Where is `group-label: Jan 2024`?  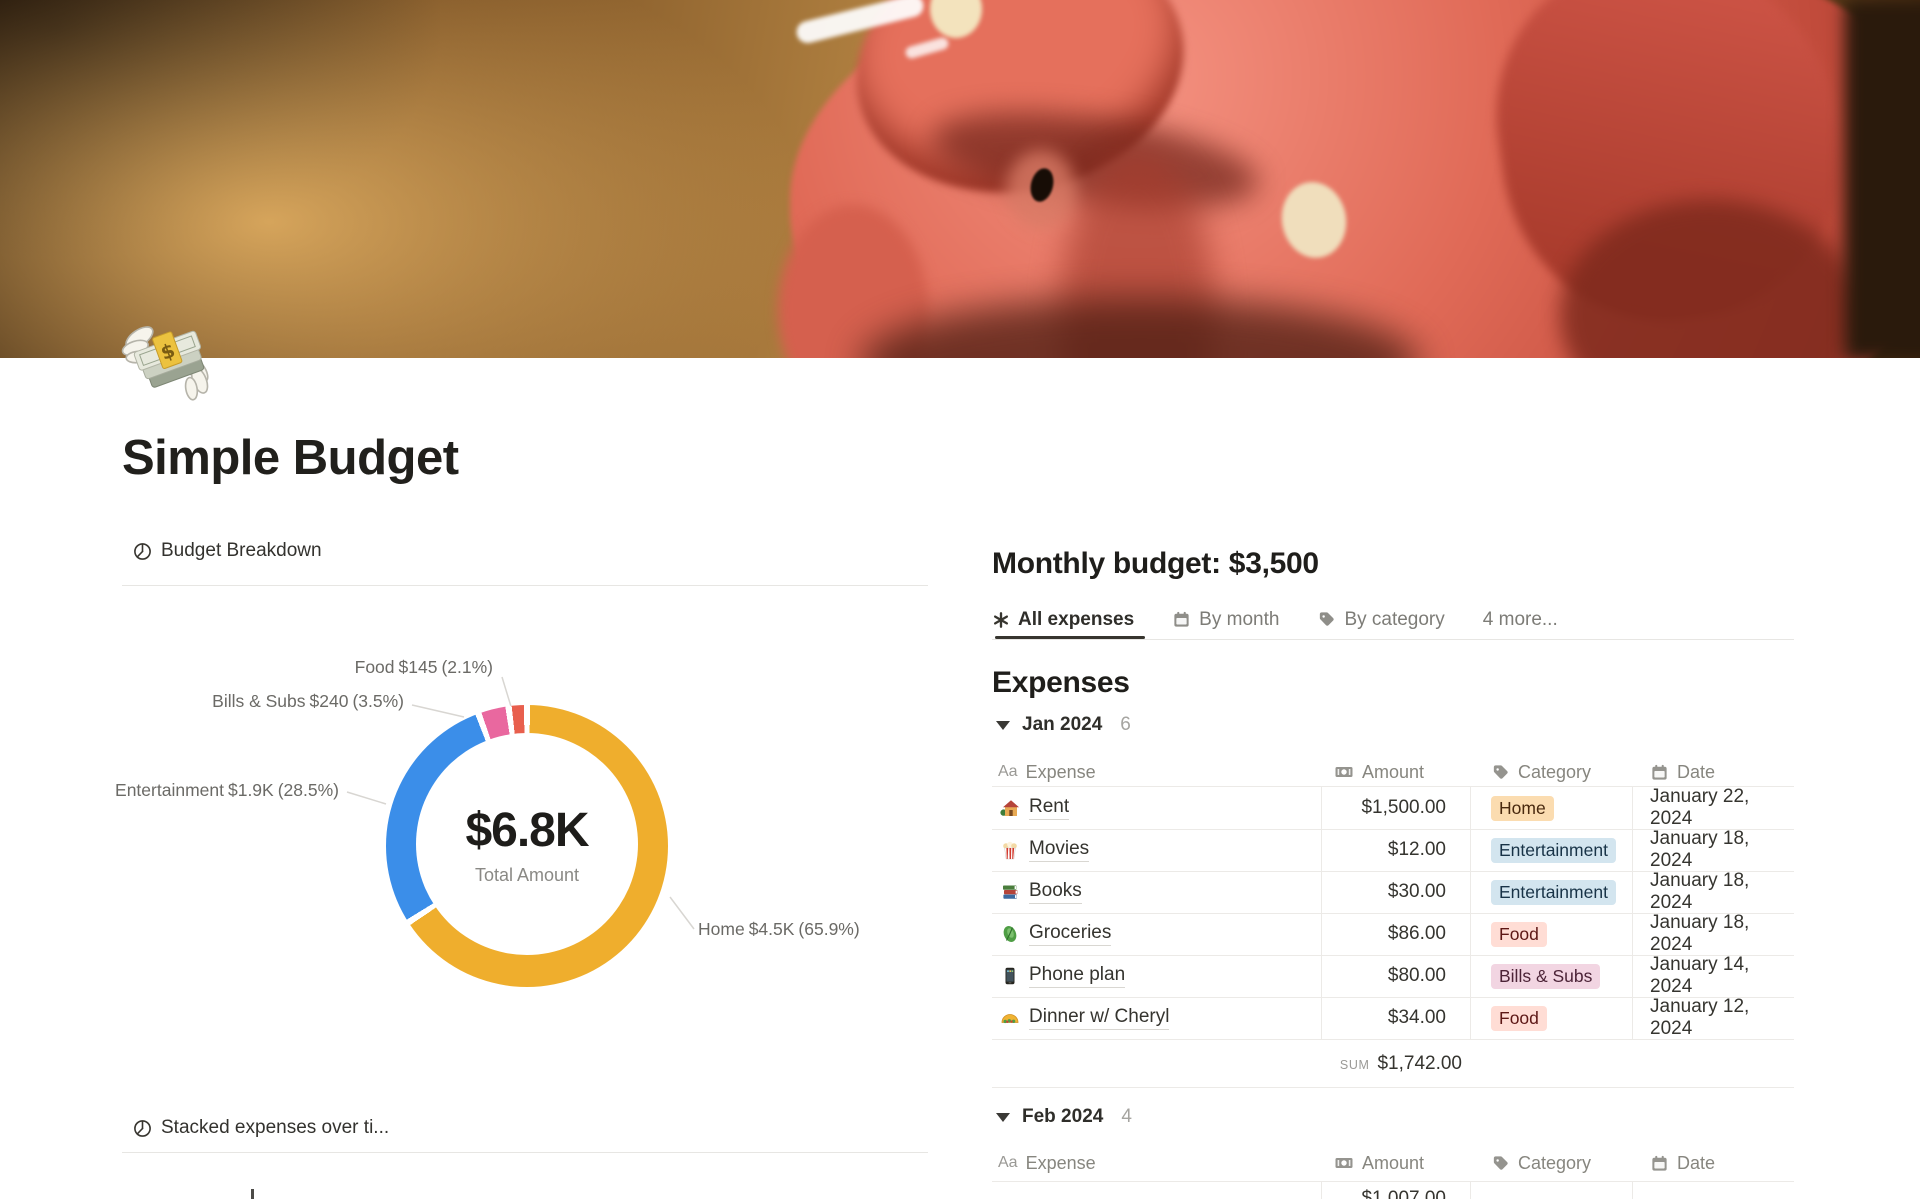 group-label: Jan 2024 is located at coordinates (1062, 724).